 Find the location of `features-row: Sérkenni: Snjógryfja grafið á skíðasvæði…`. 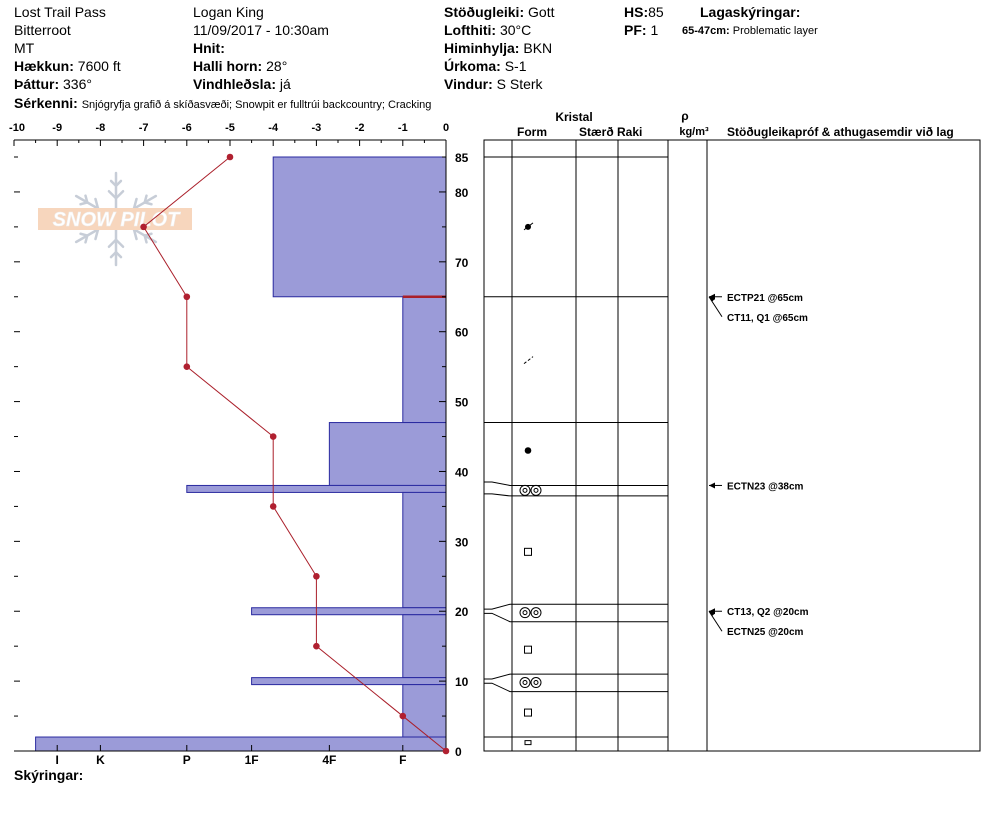

features-row: Sérkenni: Snjógryfja grafið á skíðasvæði… is located at coordinates (222, 104).